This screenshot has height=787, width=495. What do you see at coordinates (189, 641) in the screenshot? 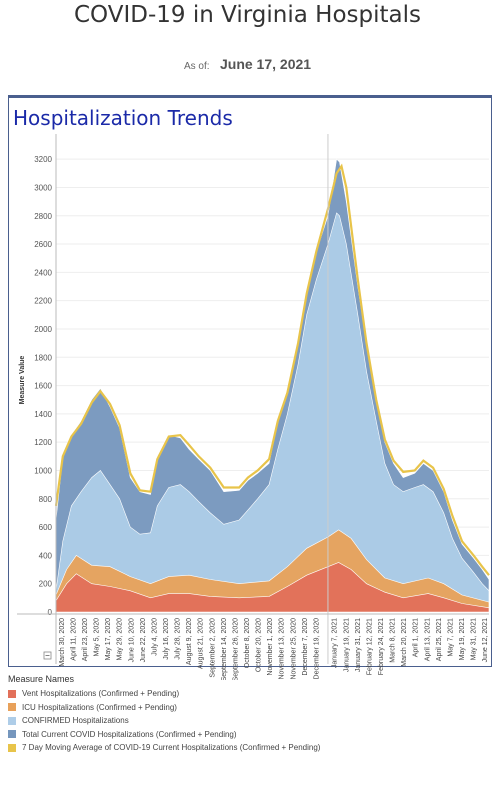
I see `x-tick-label: August 9, 2020` at bounding box center [189, 641].